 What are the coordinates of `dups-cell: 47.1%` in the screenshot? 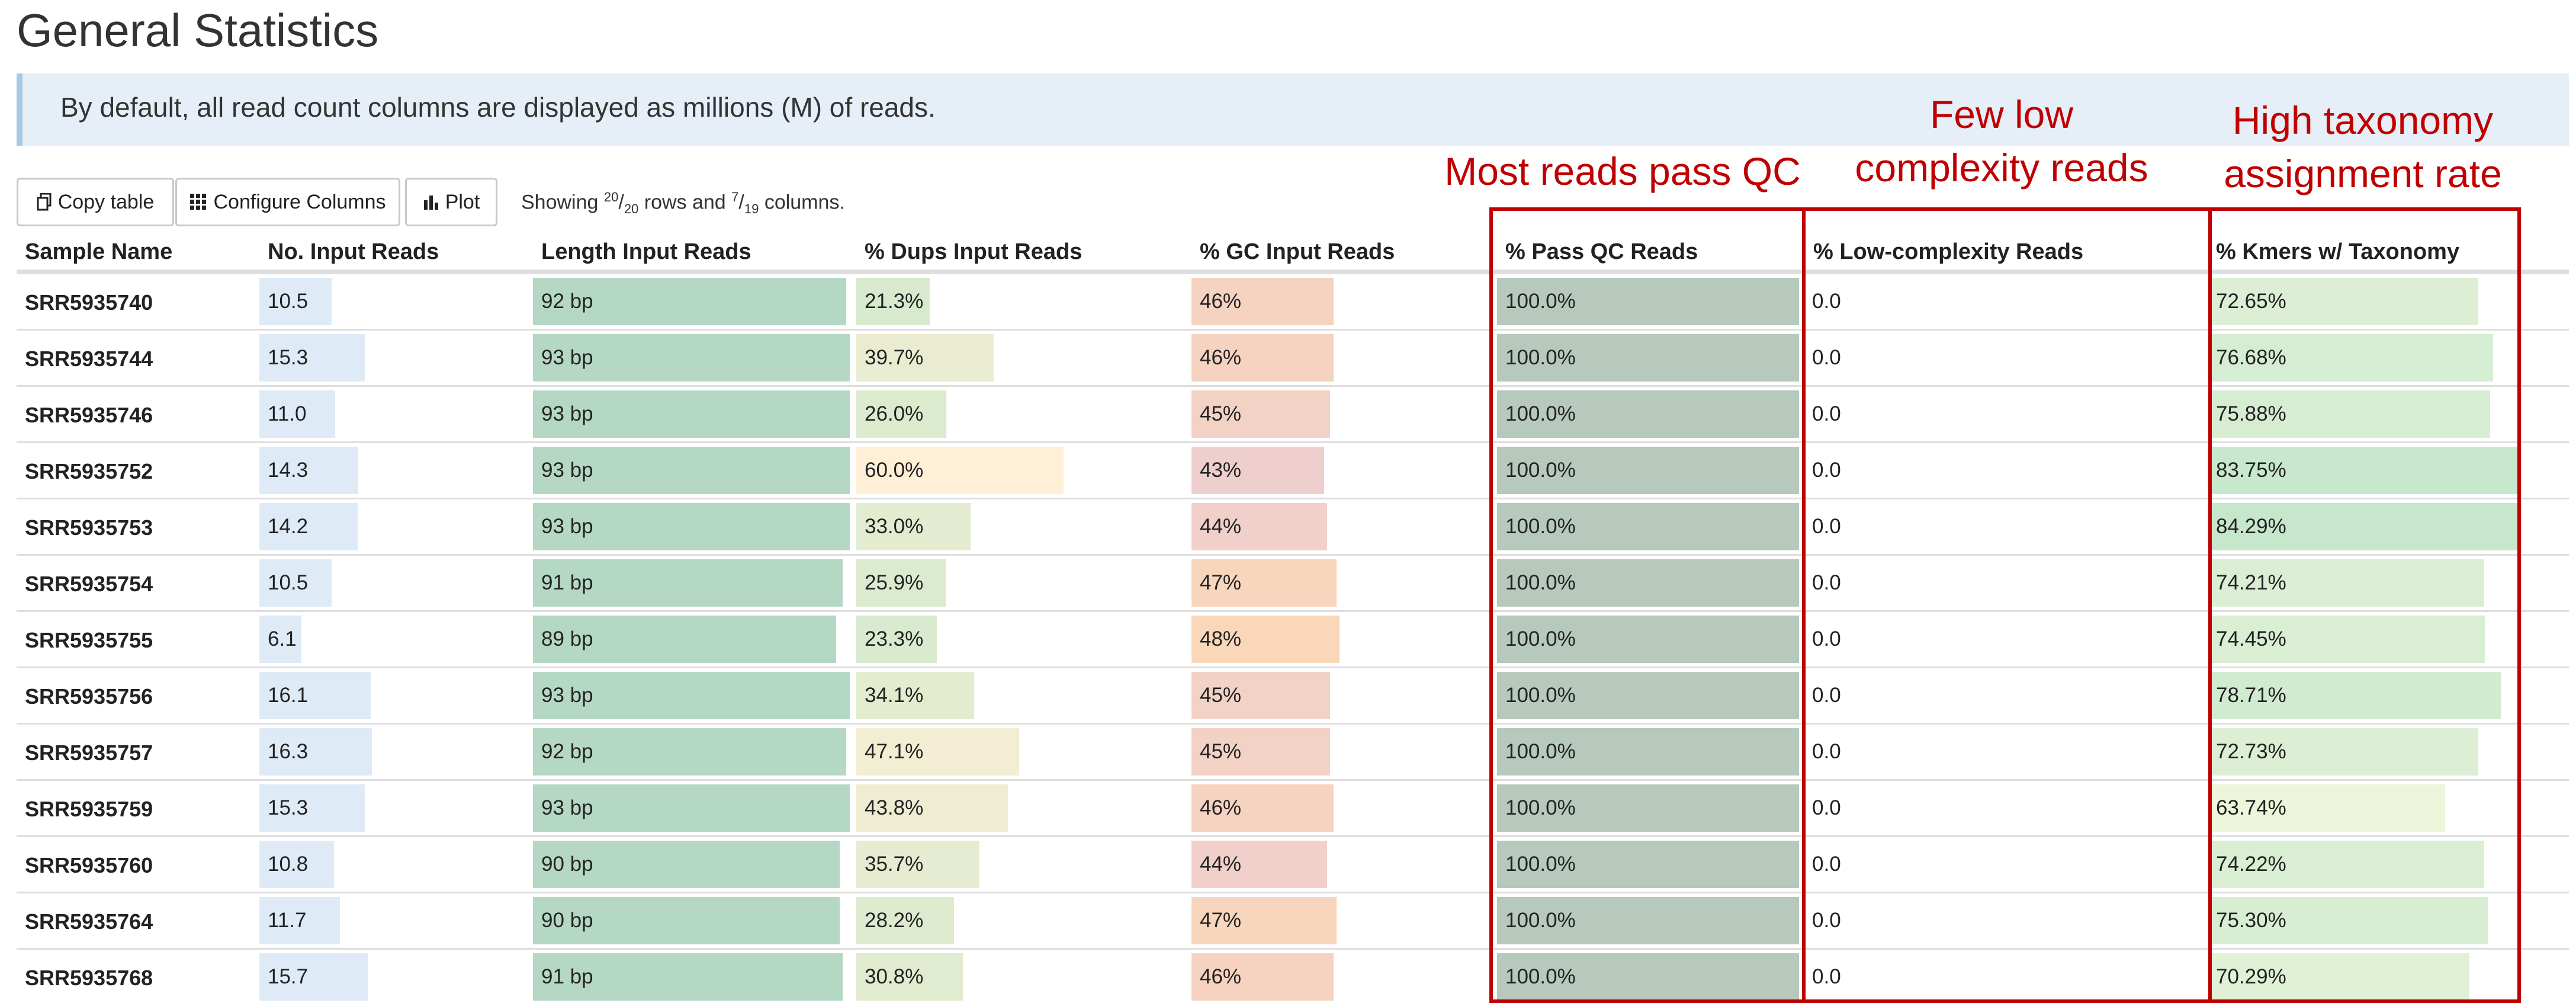 It's located at (960, 752).